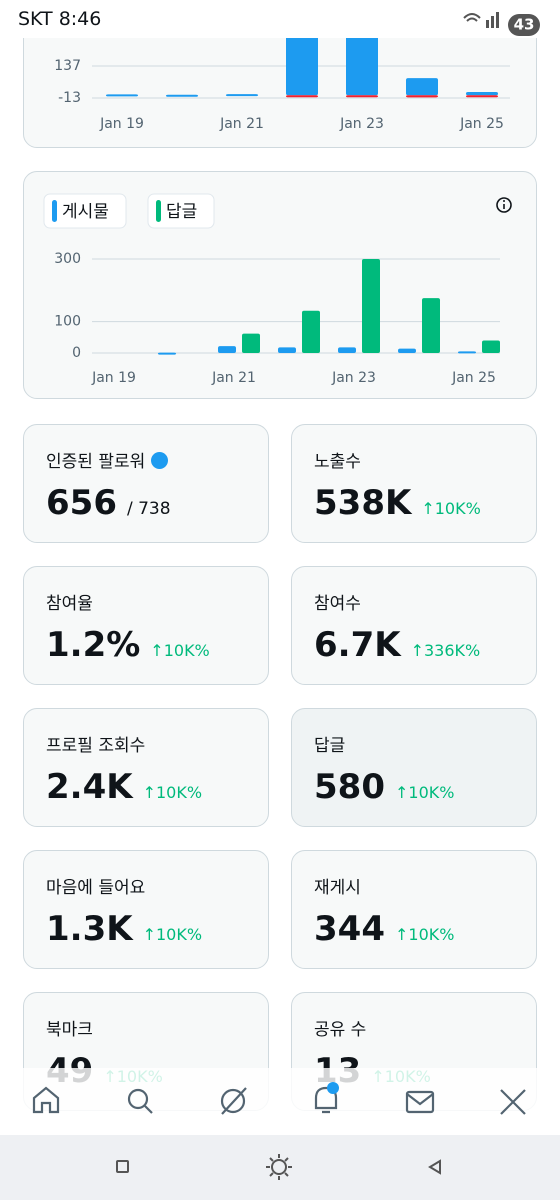  Describe the element at coordinates (89, 929) in the screenshot. I see `stat-value: 1.3K` at that location.